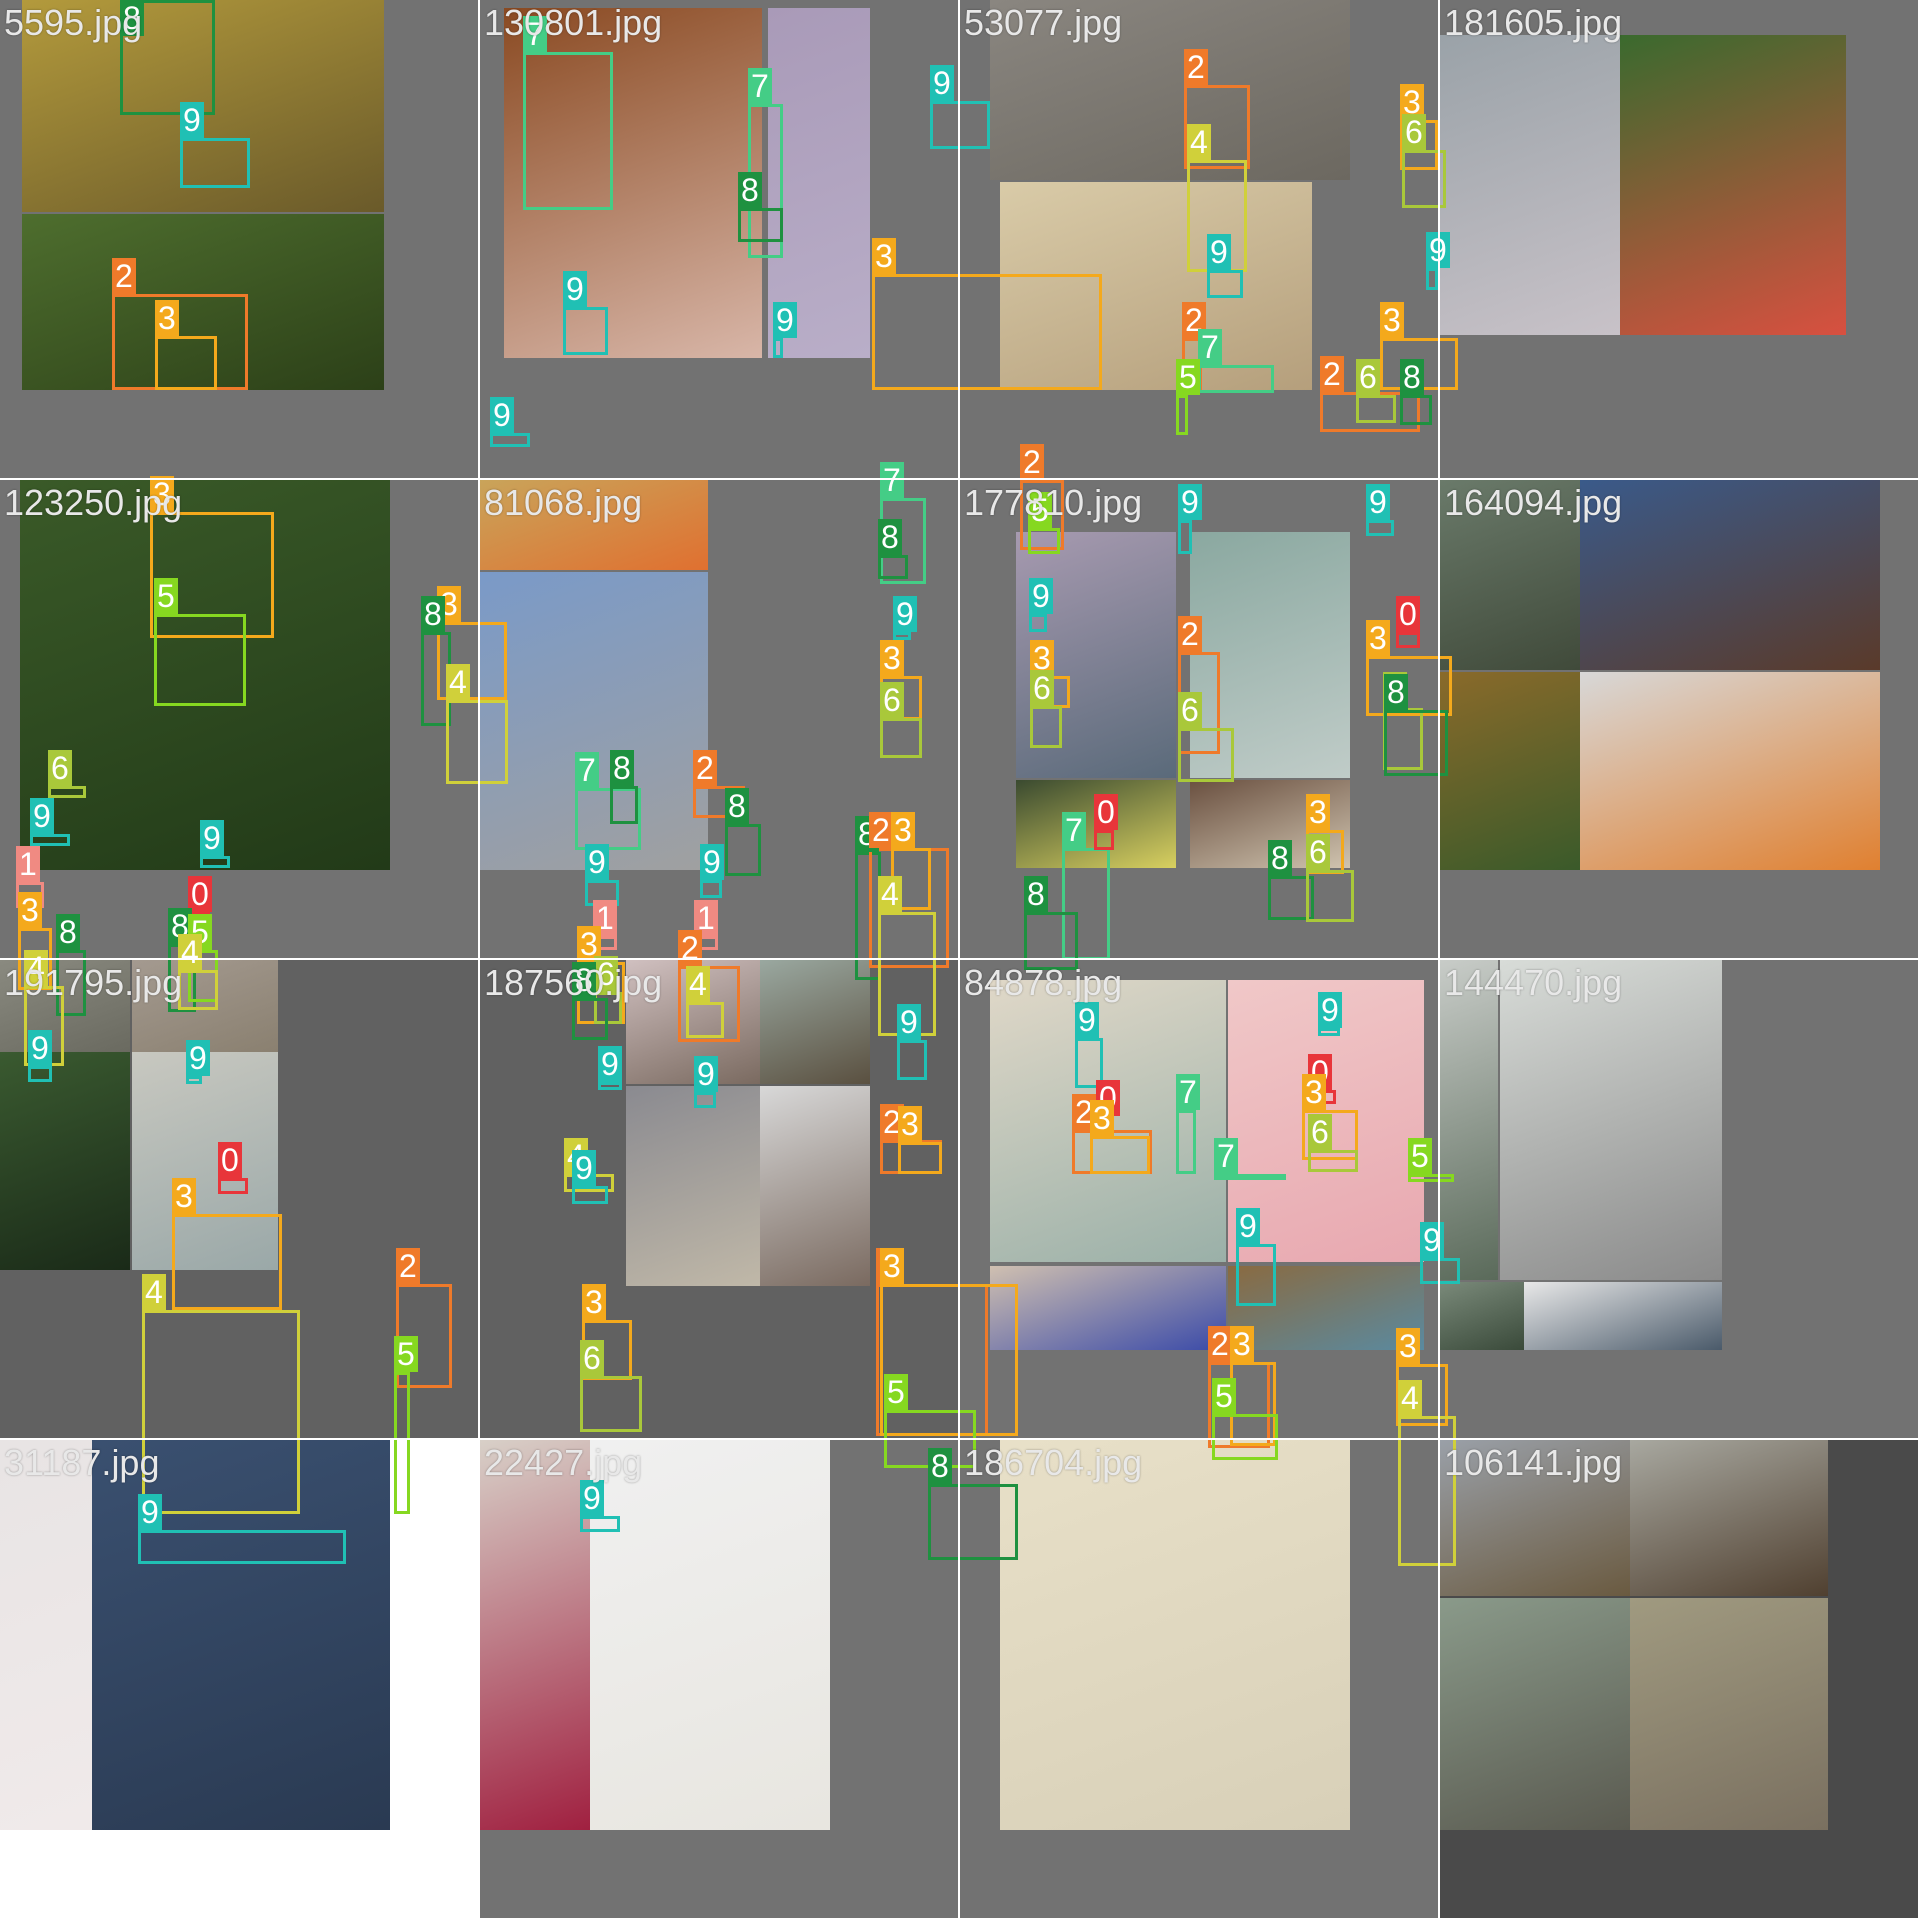 The width and height of the screenshot is (1920, 1920). I want to click on image-tile: 164094.jpg, so click(1679, 719).